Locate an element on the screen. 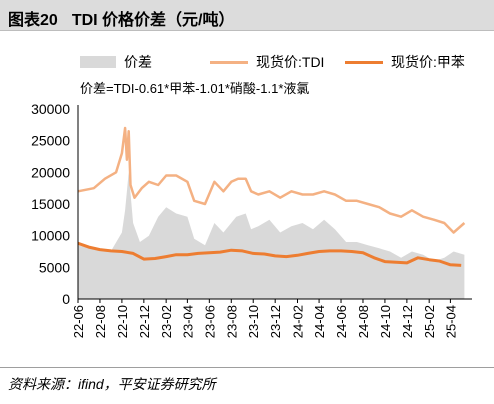  x-tick-label: 25-04 is located at coordinates (450, 321).